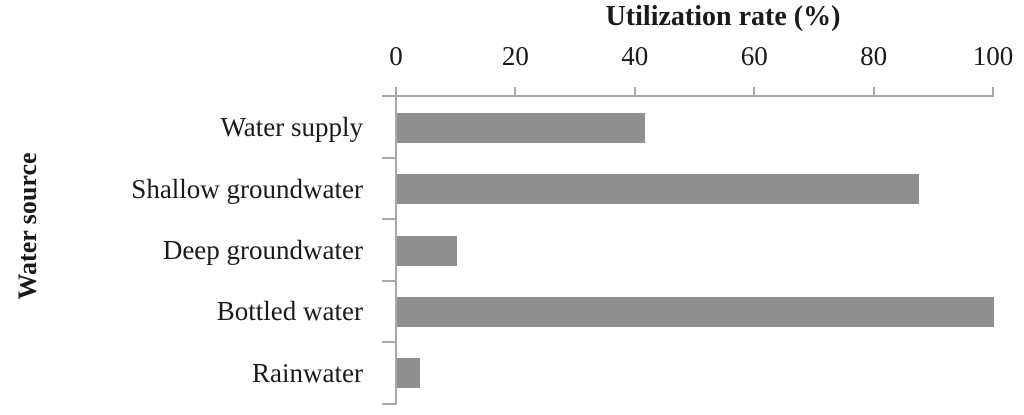 The width and height of the screenshot is (1024, 415). What do you see at coordinates (396, 246) in the screenshot?
I see `y-axis-line` at bounding box center [396, 246].